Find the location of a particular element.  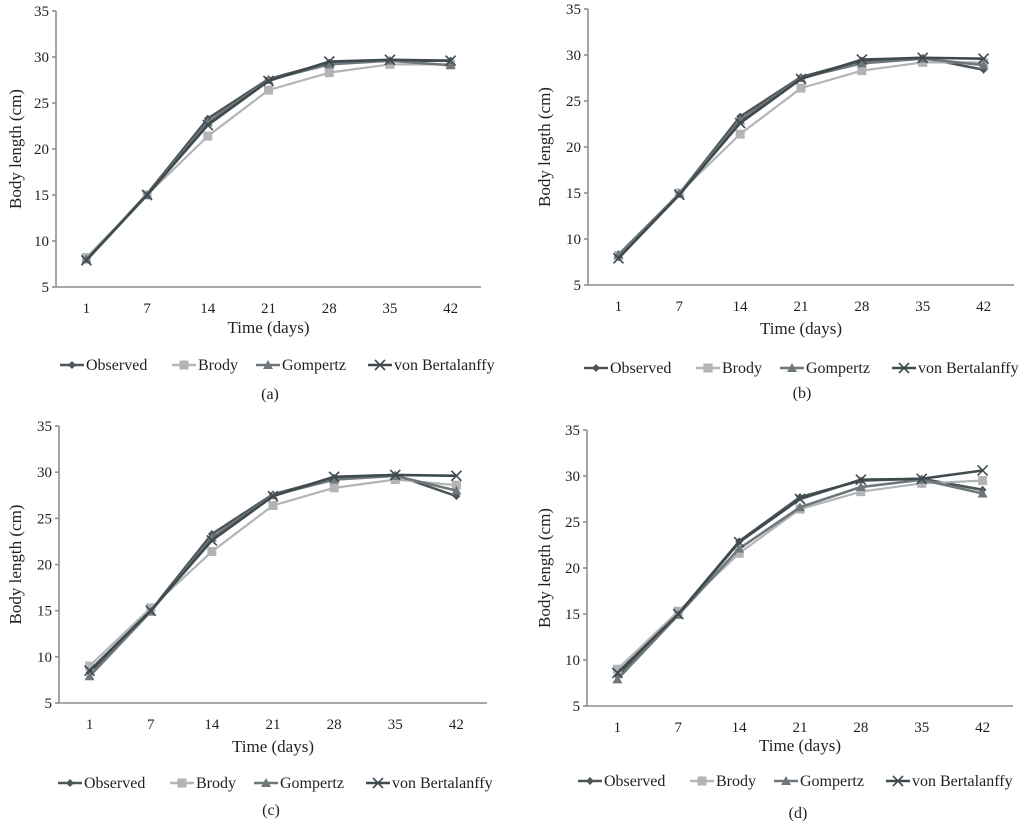

legend-marker-square-icon is located at coordinates (702, 781).